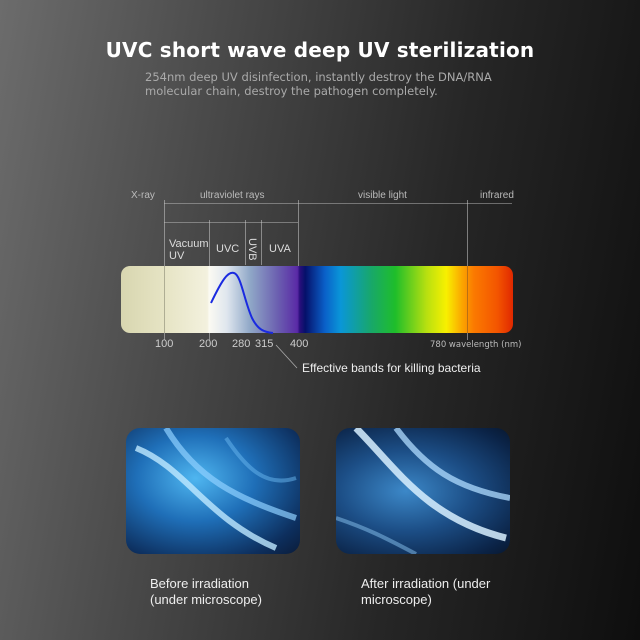 The height and width of the screenshot is (640, 640). What do you see at coordinates (391, 368) in the screenshot?
I see `callout-text: Effective bands for killing bacteria` at bounding box center [391, 368].